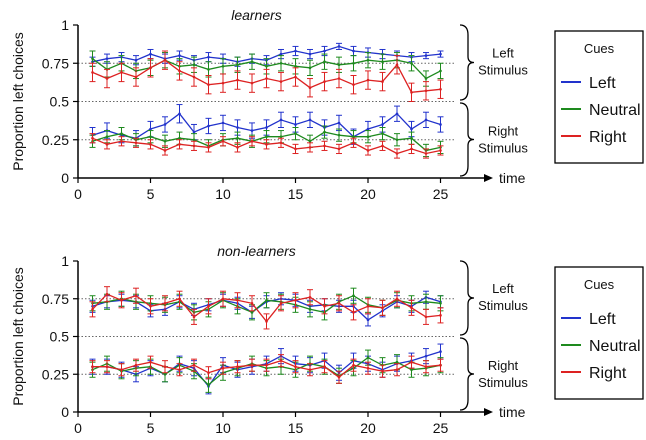  I want to click on x-axis-arrow, so click(488, 412).